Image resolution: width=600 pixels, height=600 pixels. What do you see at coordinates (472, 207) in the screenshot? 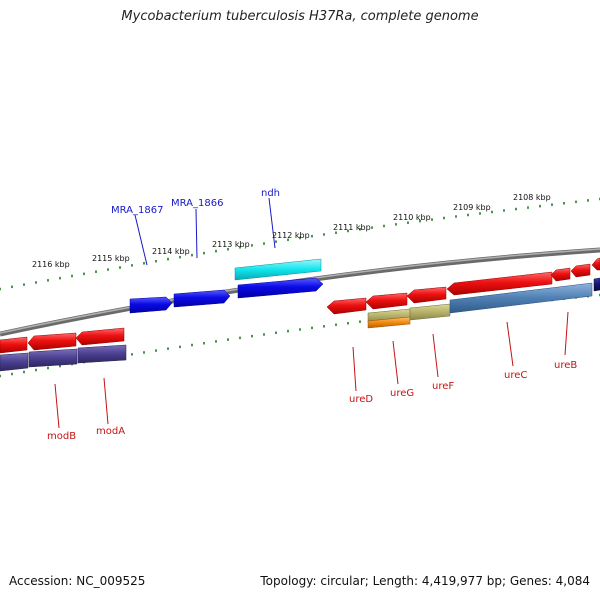
I see `ruler-label: 2109 kbp` at bounding box center [472, 207].